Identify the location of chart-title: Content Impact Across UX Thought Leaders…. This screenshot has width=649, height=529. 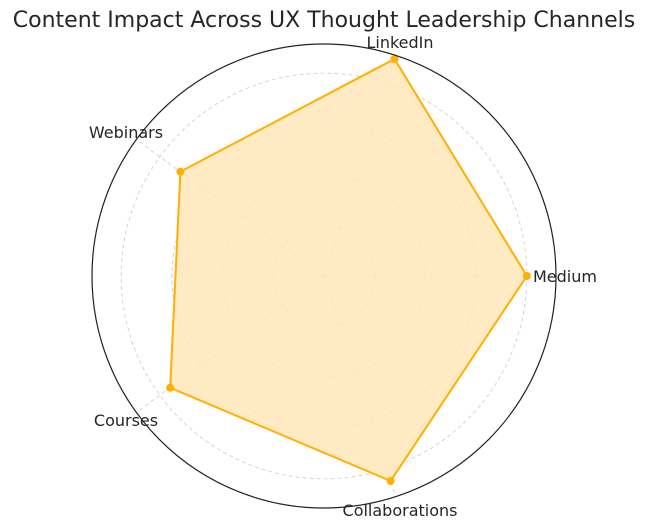
(324, 20).